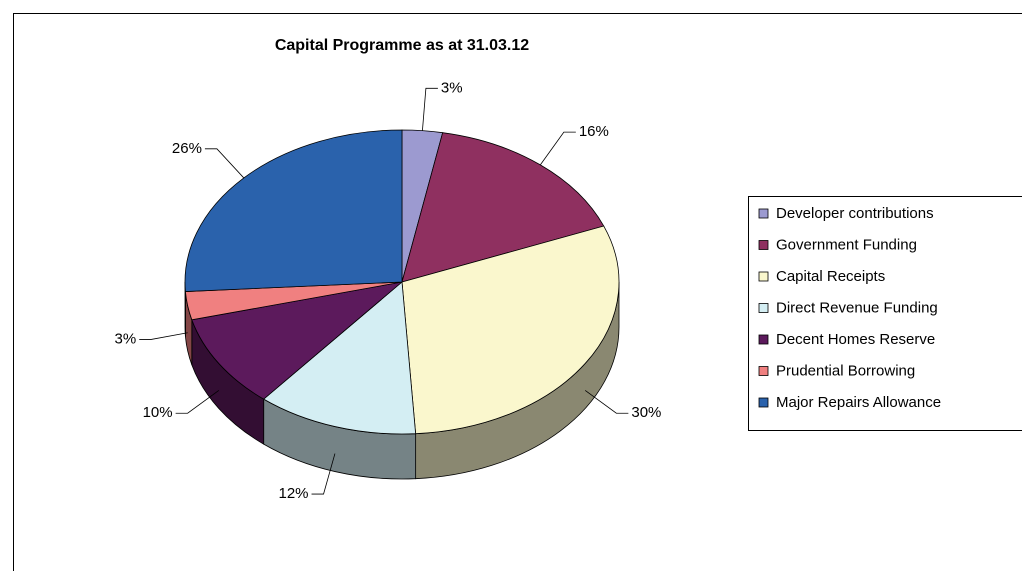  What do you see at coordinates (594, 131) in the screenshot?
I see `data-label: 16%` at bounding box center [594, 131].